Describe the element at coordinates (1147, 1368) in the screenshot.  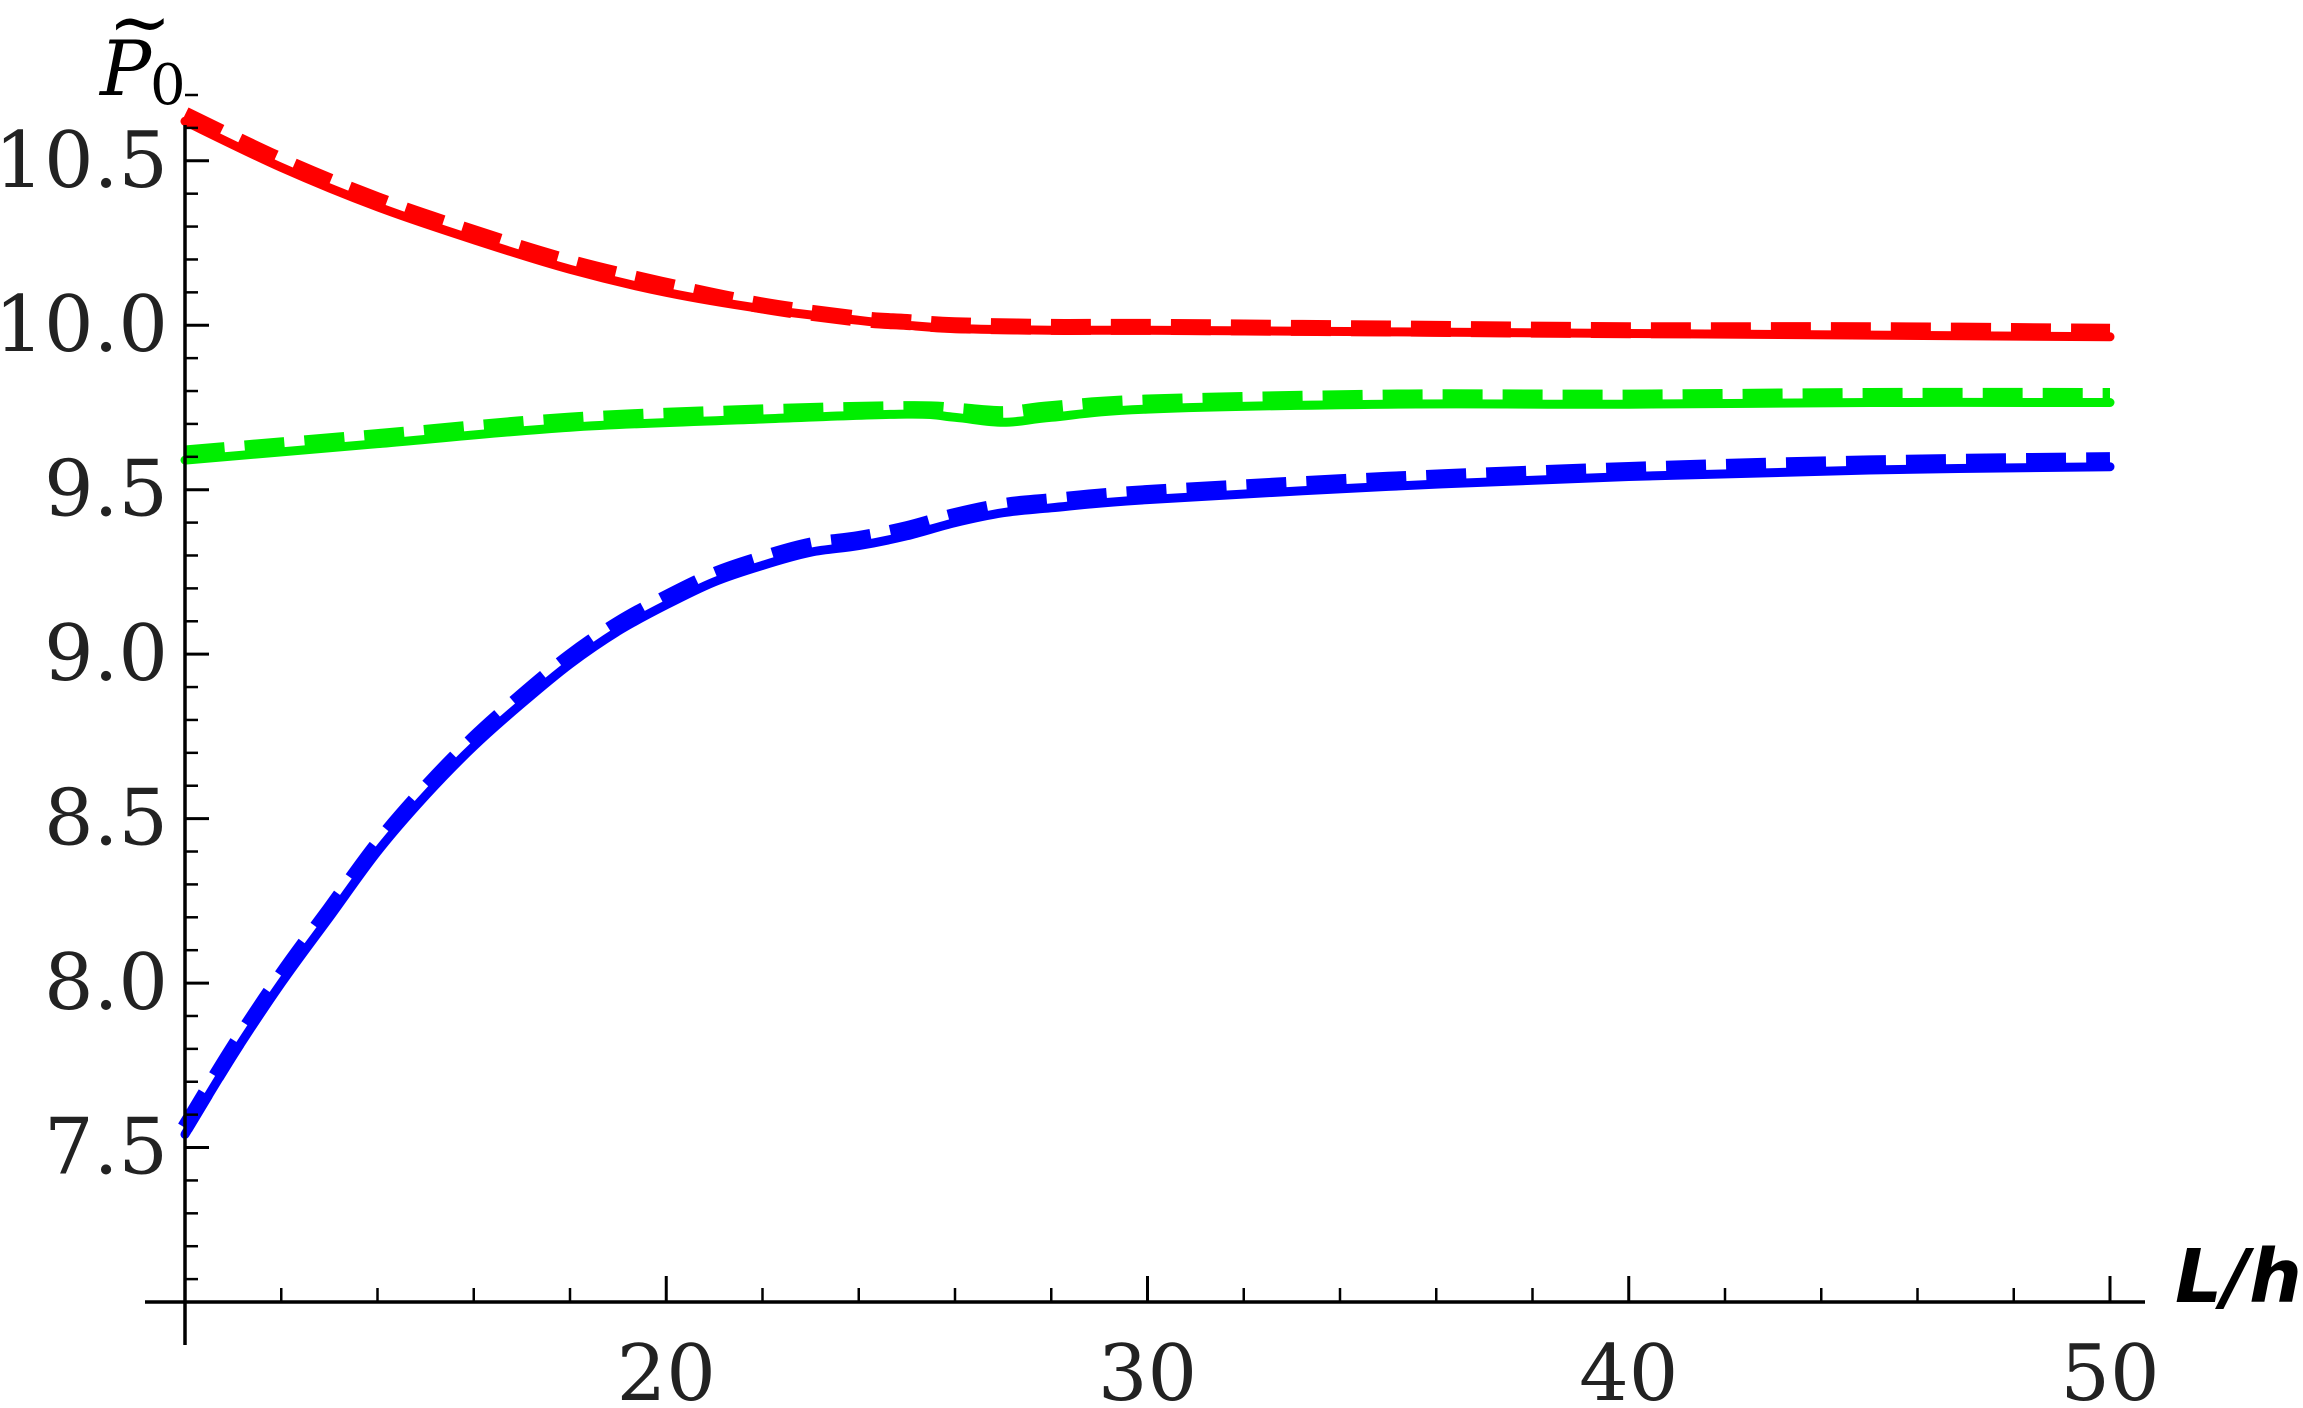
I see `x-tick-label: 30` at that location.